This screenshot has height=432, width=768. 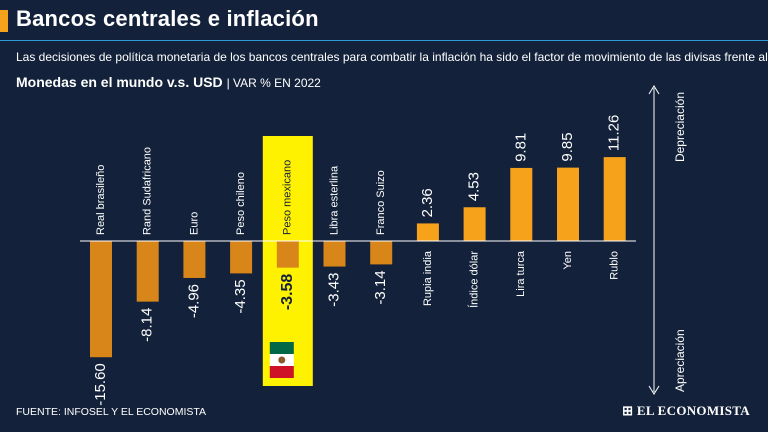 I want to click on value-label: -8.14, so click(x=147, y=325).